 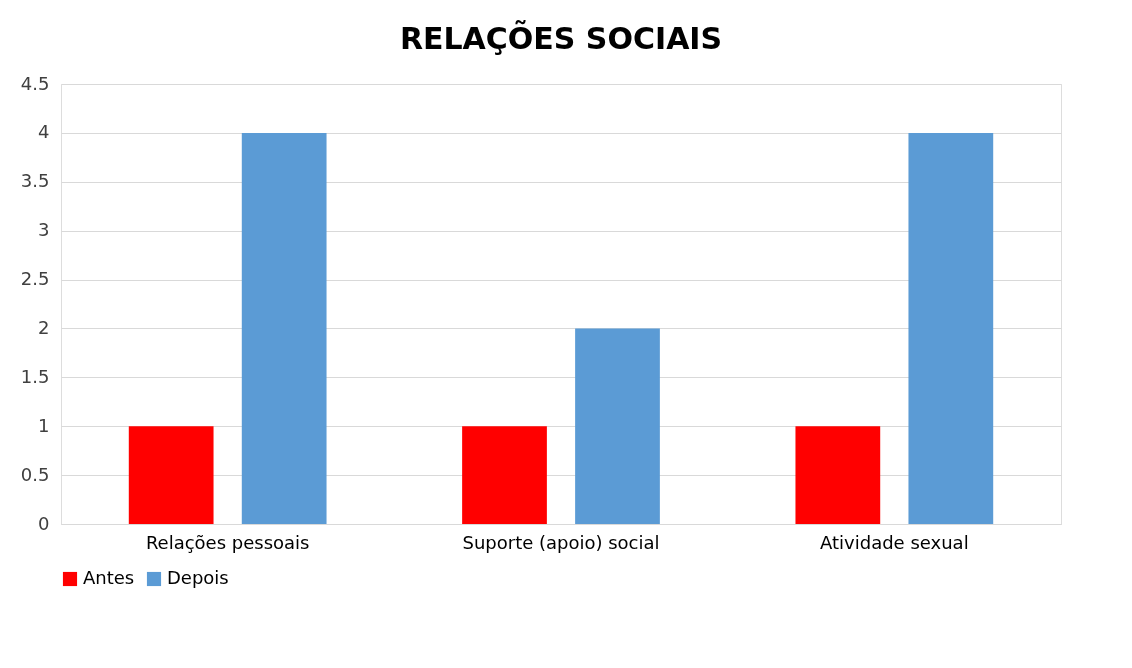 What do you see at coordinates (44, 132) in the screenshot?
I see `y-tick-label: 4` at bounding box center [44, 132].